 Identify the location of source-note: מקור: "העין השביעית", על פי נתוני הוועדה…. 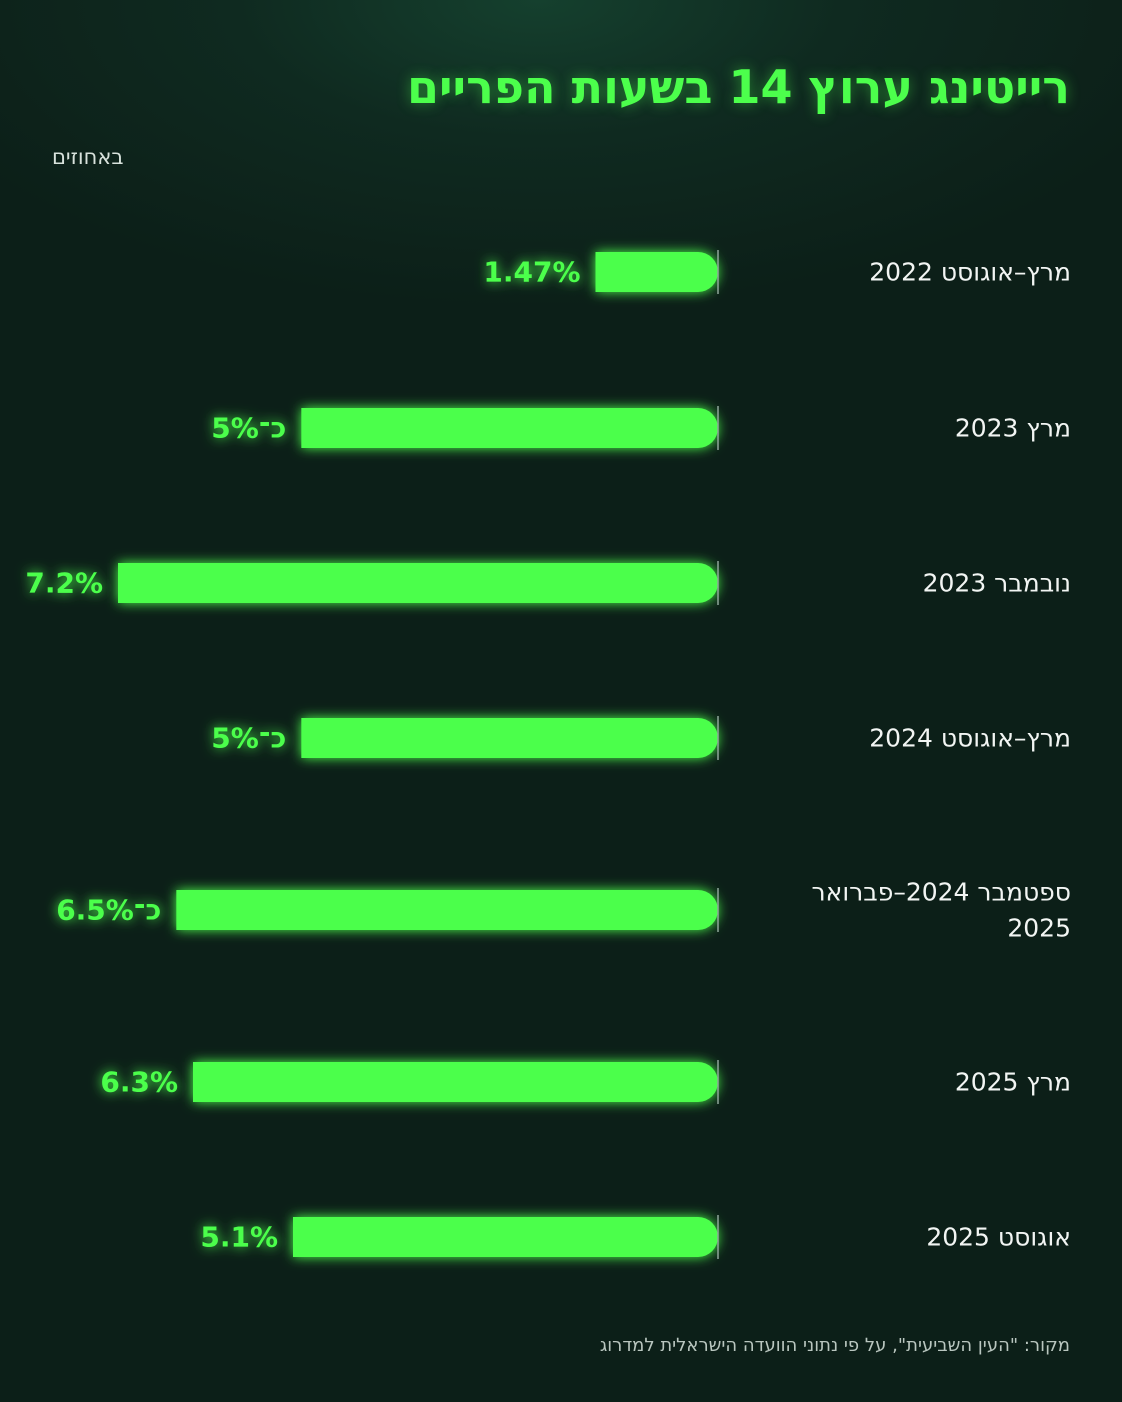
(834, 1345).